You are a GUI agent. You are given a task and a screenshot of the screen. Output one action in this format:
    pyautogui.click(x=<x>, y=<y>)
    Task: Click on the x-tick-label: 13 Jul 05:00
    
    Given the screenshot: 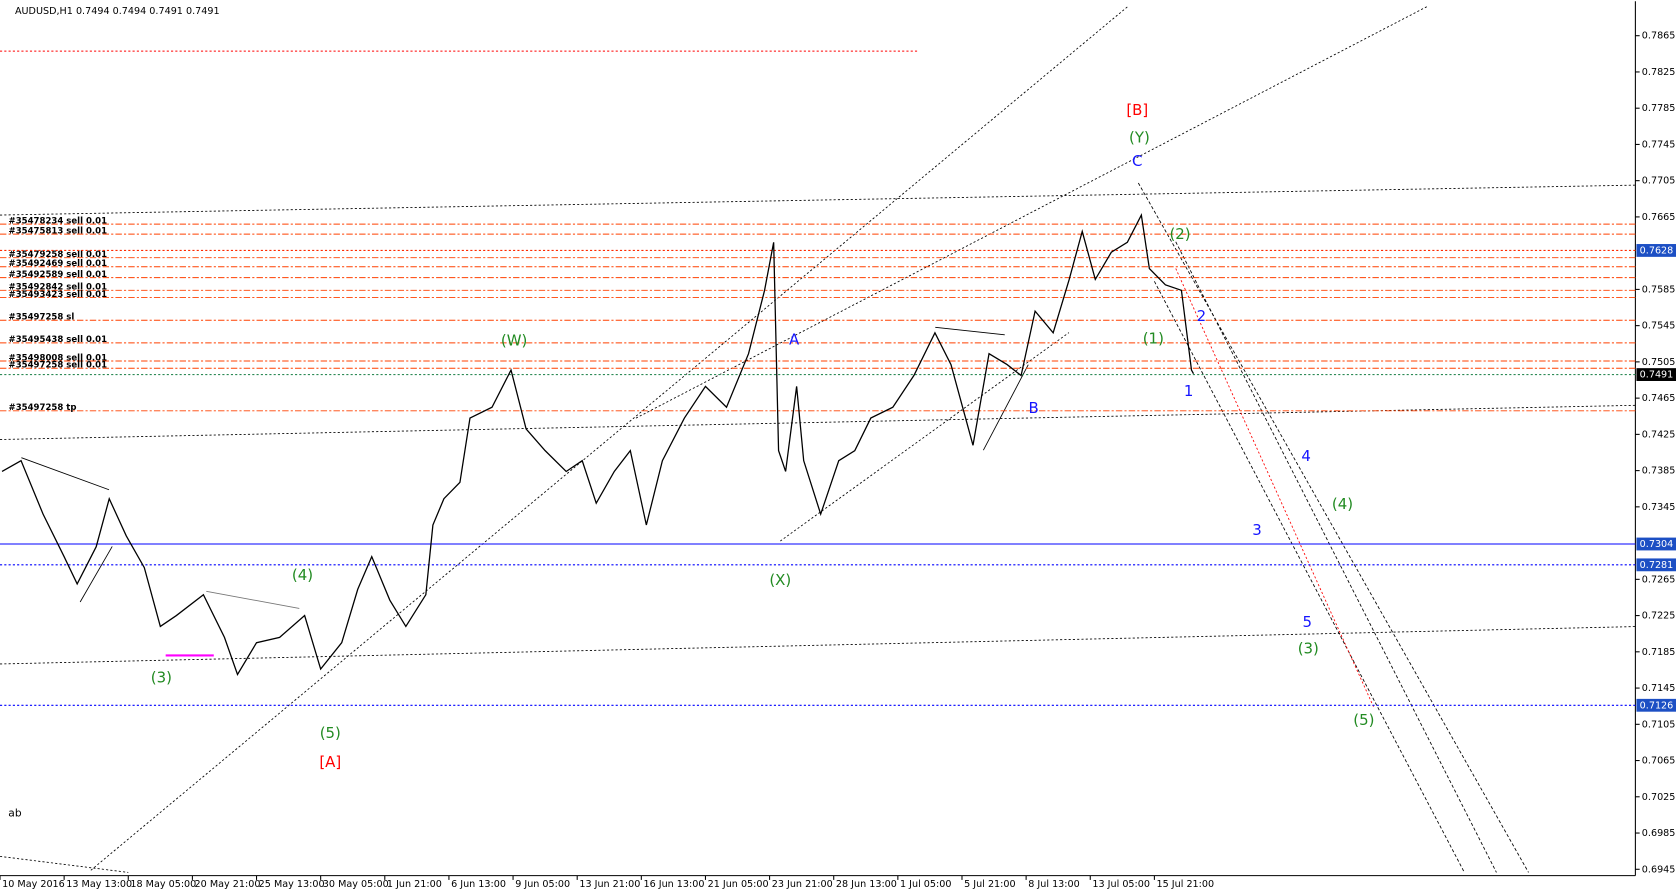 What is the action you would take?
    pyautogui.click(x=1121, y=884)
    